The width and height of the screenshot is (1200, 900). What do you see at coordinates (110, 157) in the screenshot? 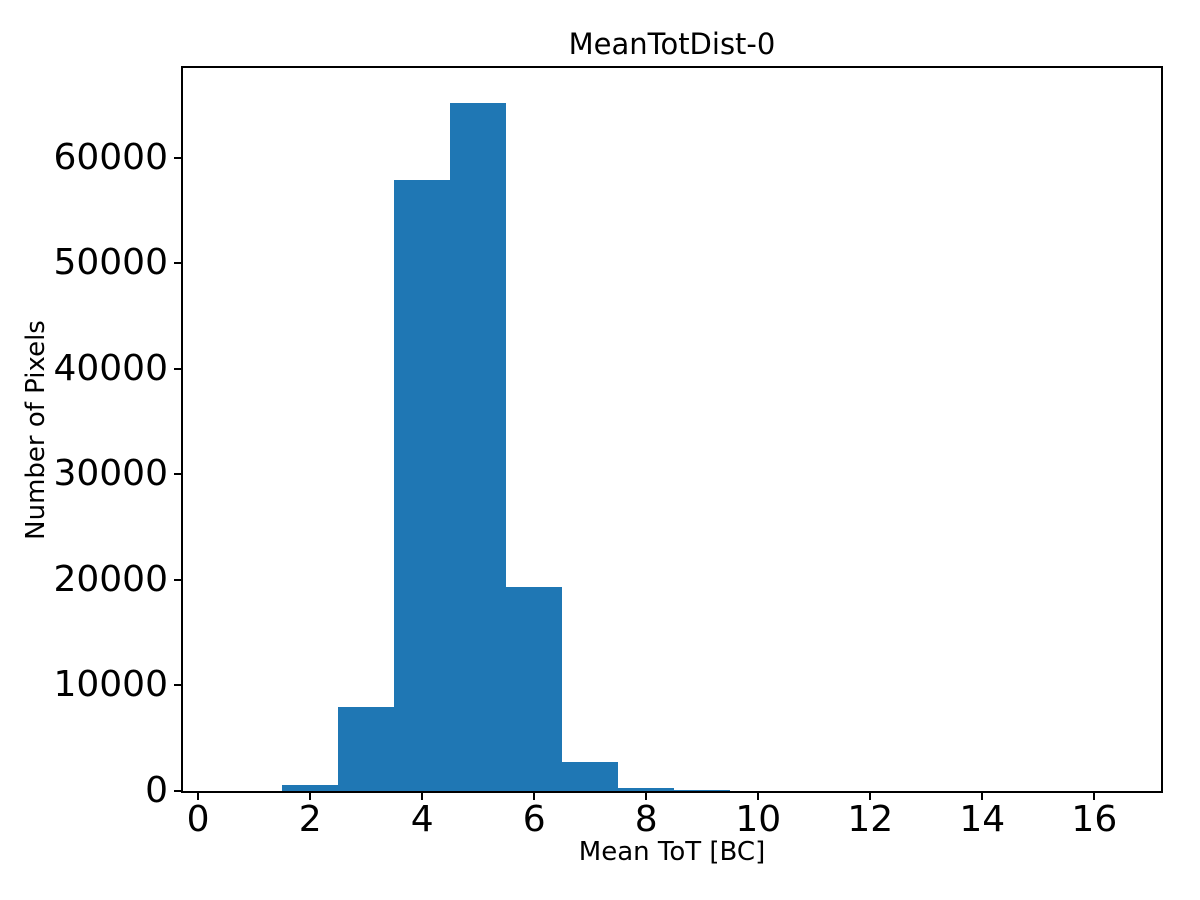
I see `y-tick-label: 60000` at bounding box center [110, 157].